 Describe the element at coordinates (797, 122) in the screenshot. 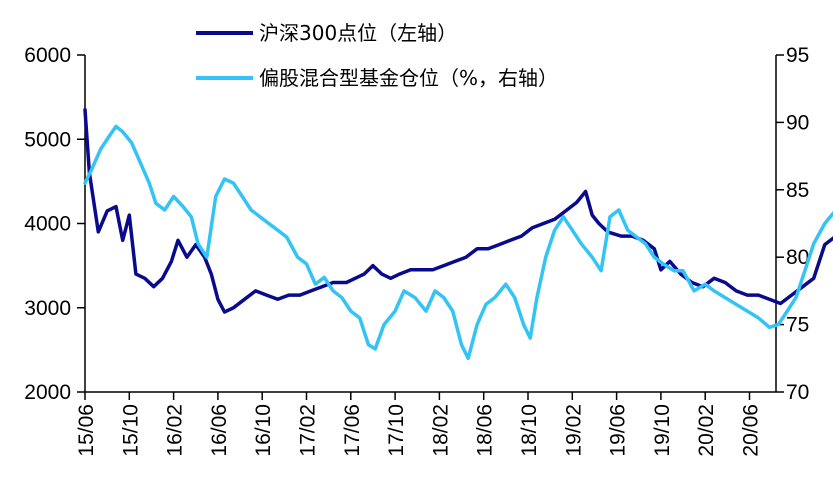

I see `right-tick-label: 90` at that location.